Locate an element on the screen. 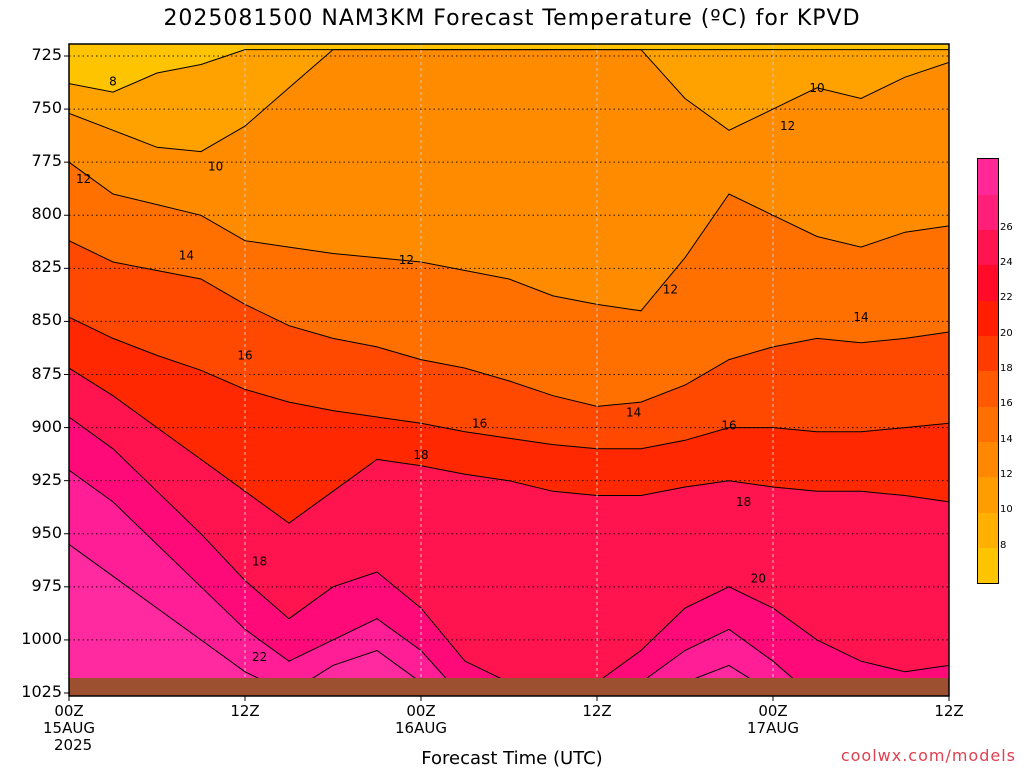 The image size is (1024, 772). colorbar-label: 24 is located at coordinates (1006, 262).